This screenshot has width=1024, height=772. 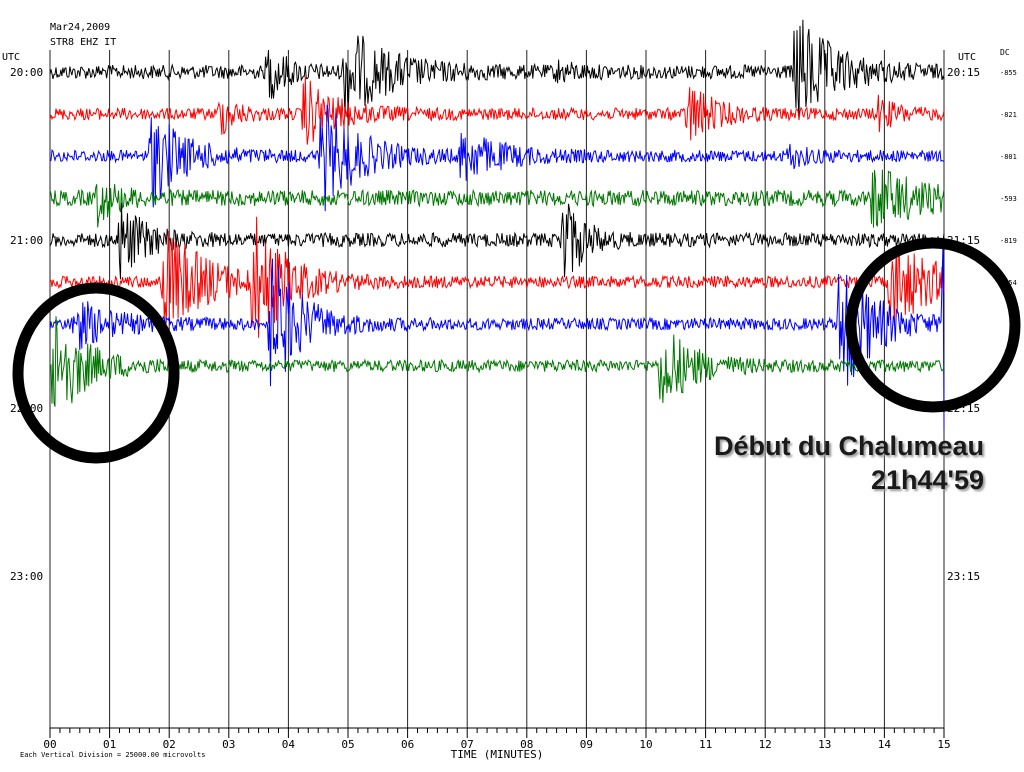 I want to click on recording-date: Mar24,2009, so click(x=80, y=27).